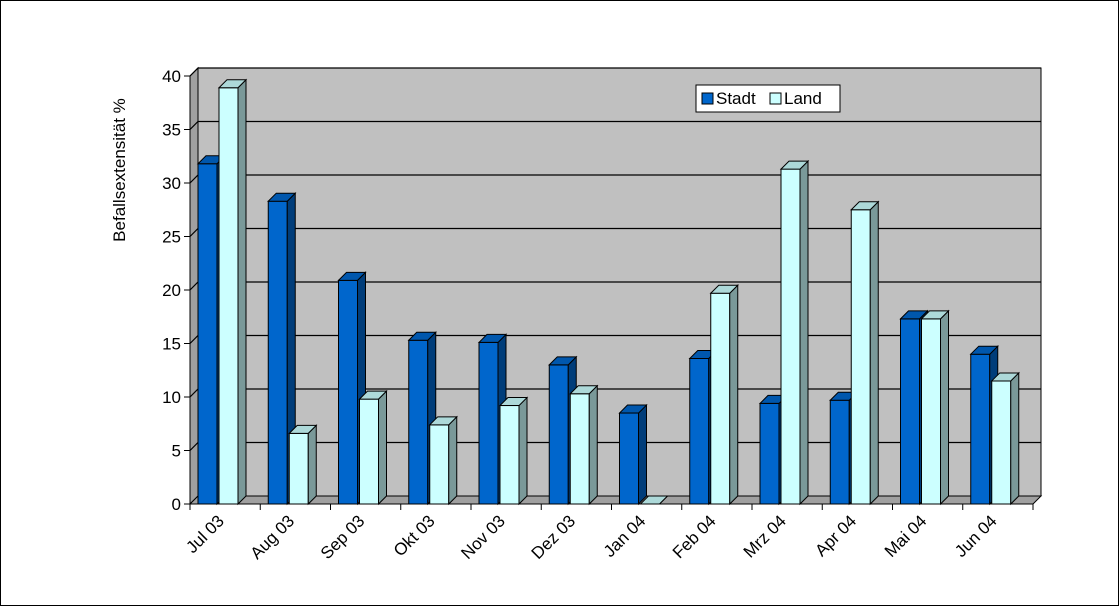 This screenshot has width=1119, height=606. Describe the element at coordinates (765, 536) in the screenshot. I see `x-tick-label: Mrz 04` at that location.